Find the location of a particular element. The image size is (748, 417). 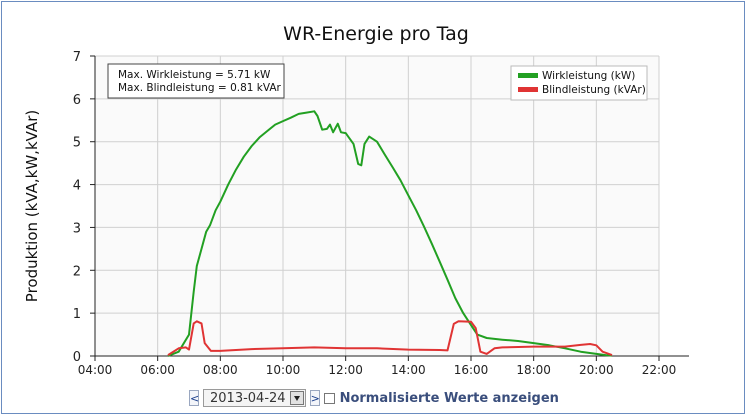

x-tick-label: 04:00 is located at coordinates (95, 370).